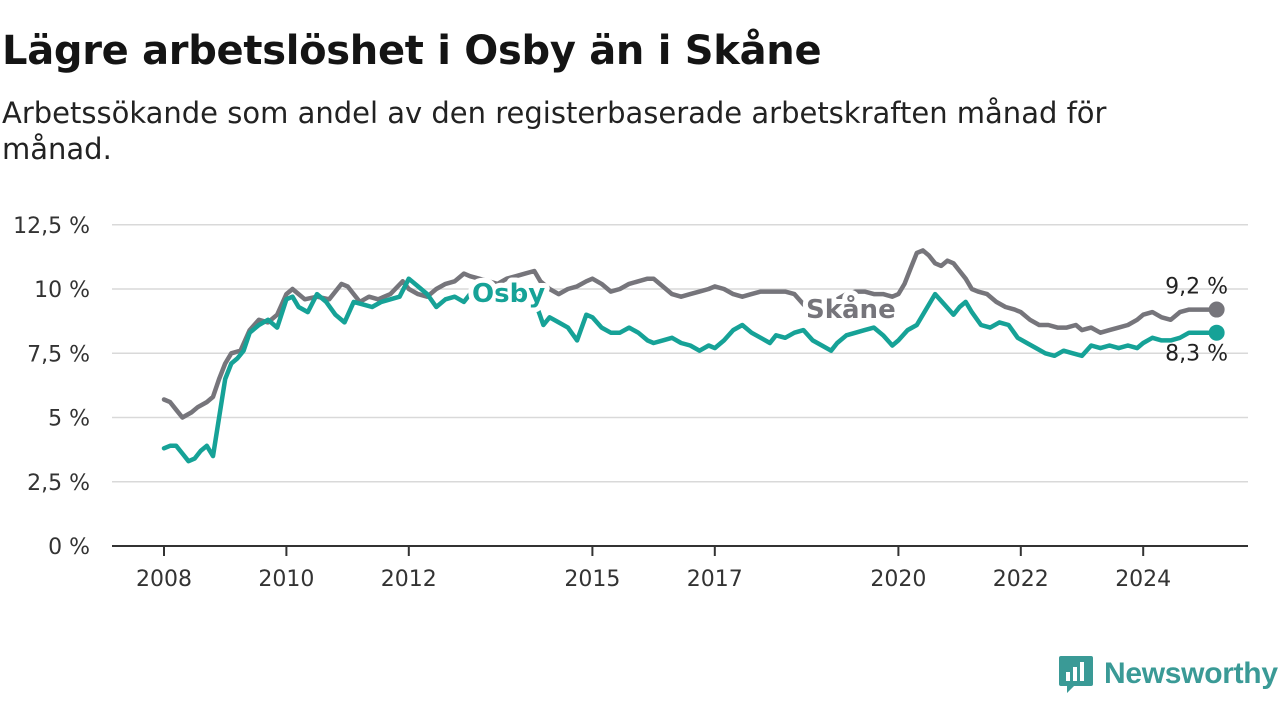 This screenshot has width=1280, height=720. What do you see at coordinates (1076, 674) in the screenshot?
I see `newsworthy-logo-icon` at bounding box center [1076, 674].